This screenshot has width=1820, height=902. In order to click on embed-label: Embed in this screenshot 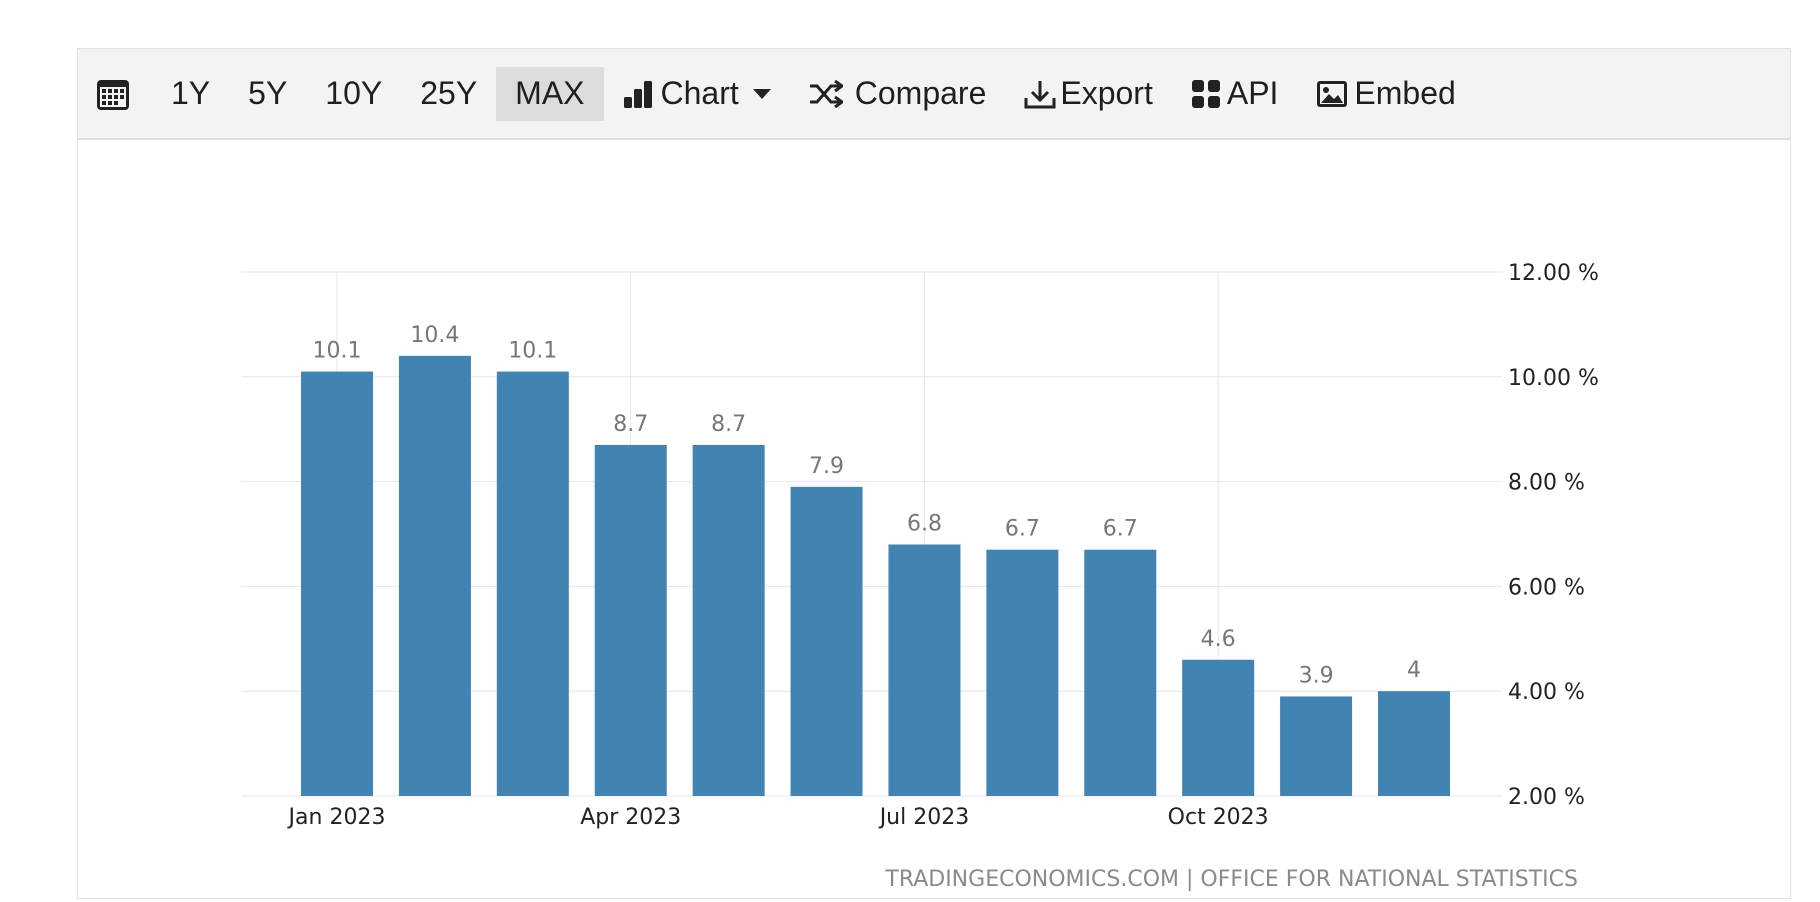, I will do `click(1405, 93)`.